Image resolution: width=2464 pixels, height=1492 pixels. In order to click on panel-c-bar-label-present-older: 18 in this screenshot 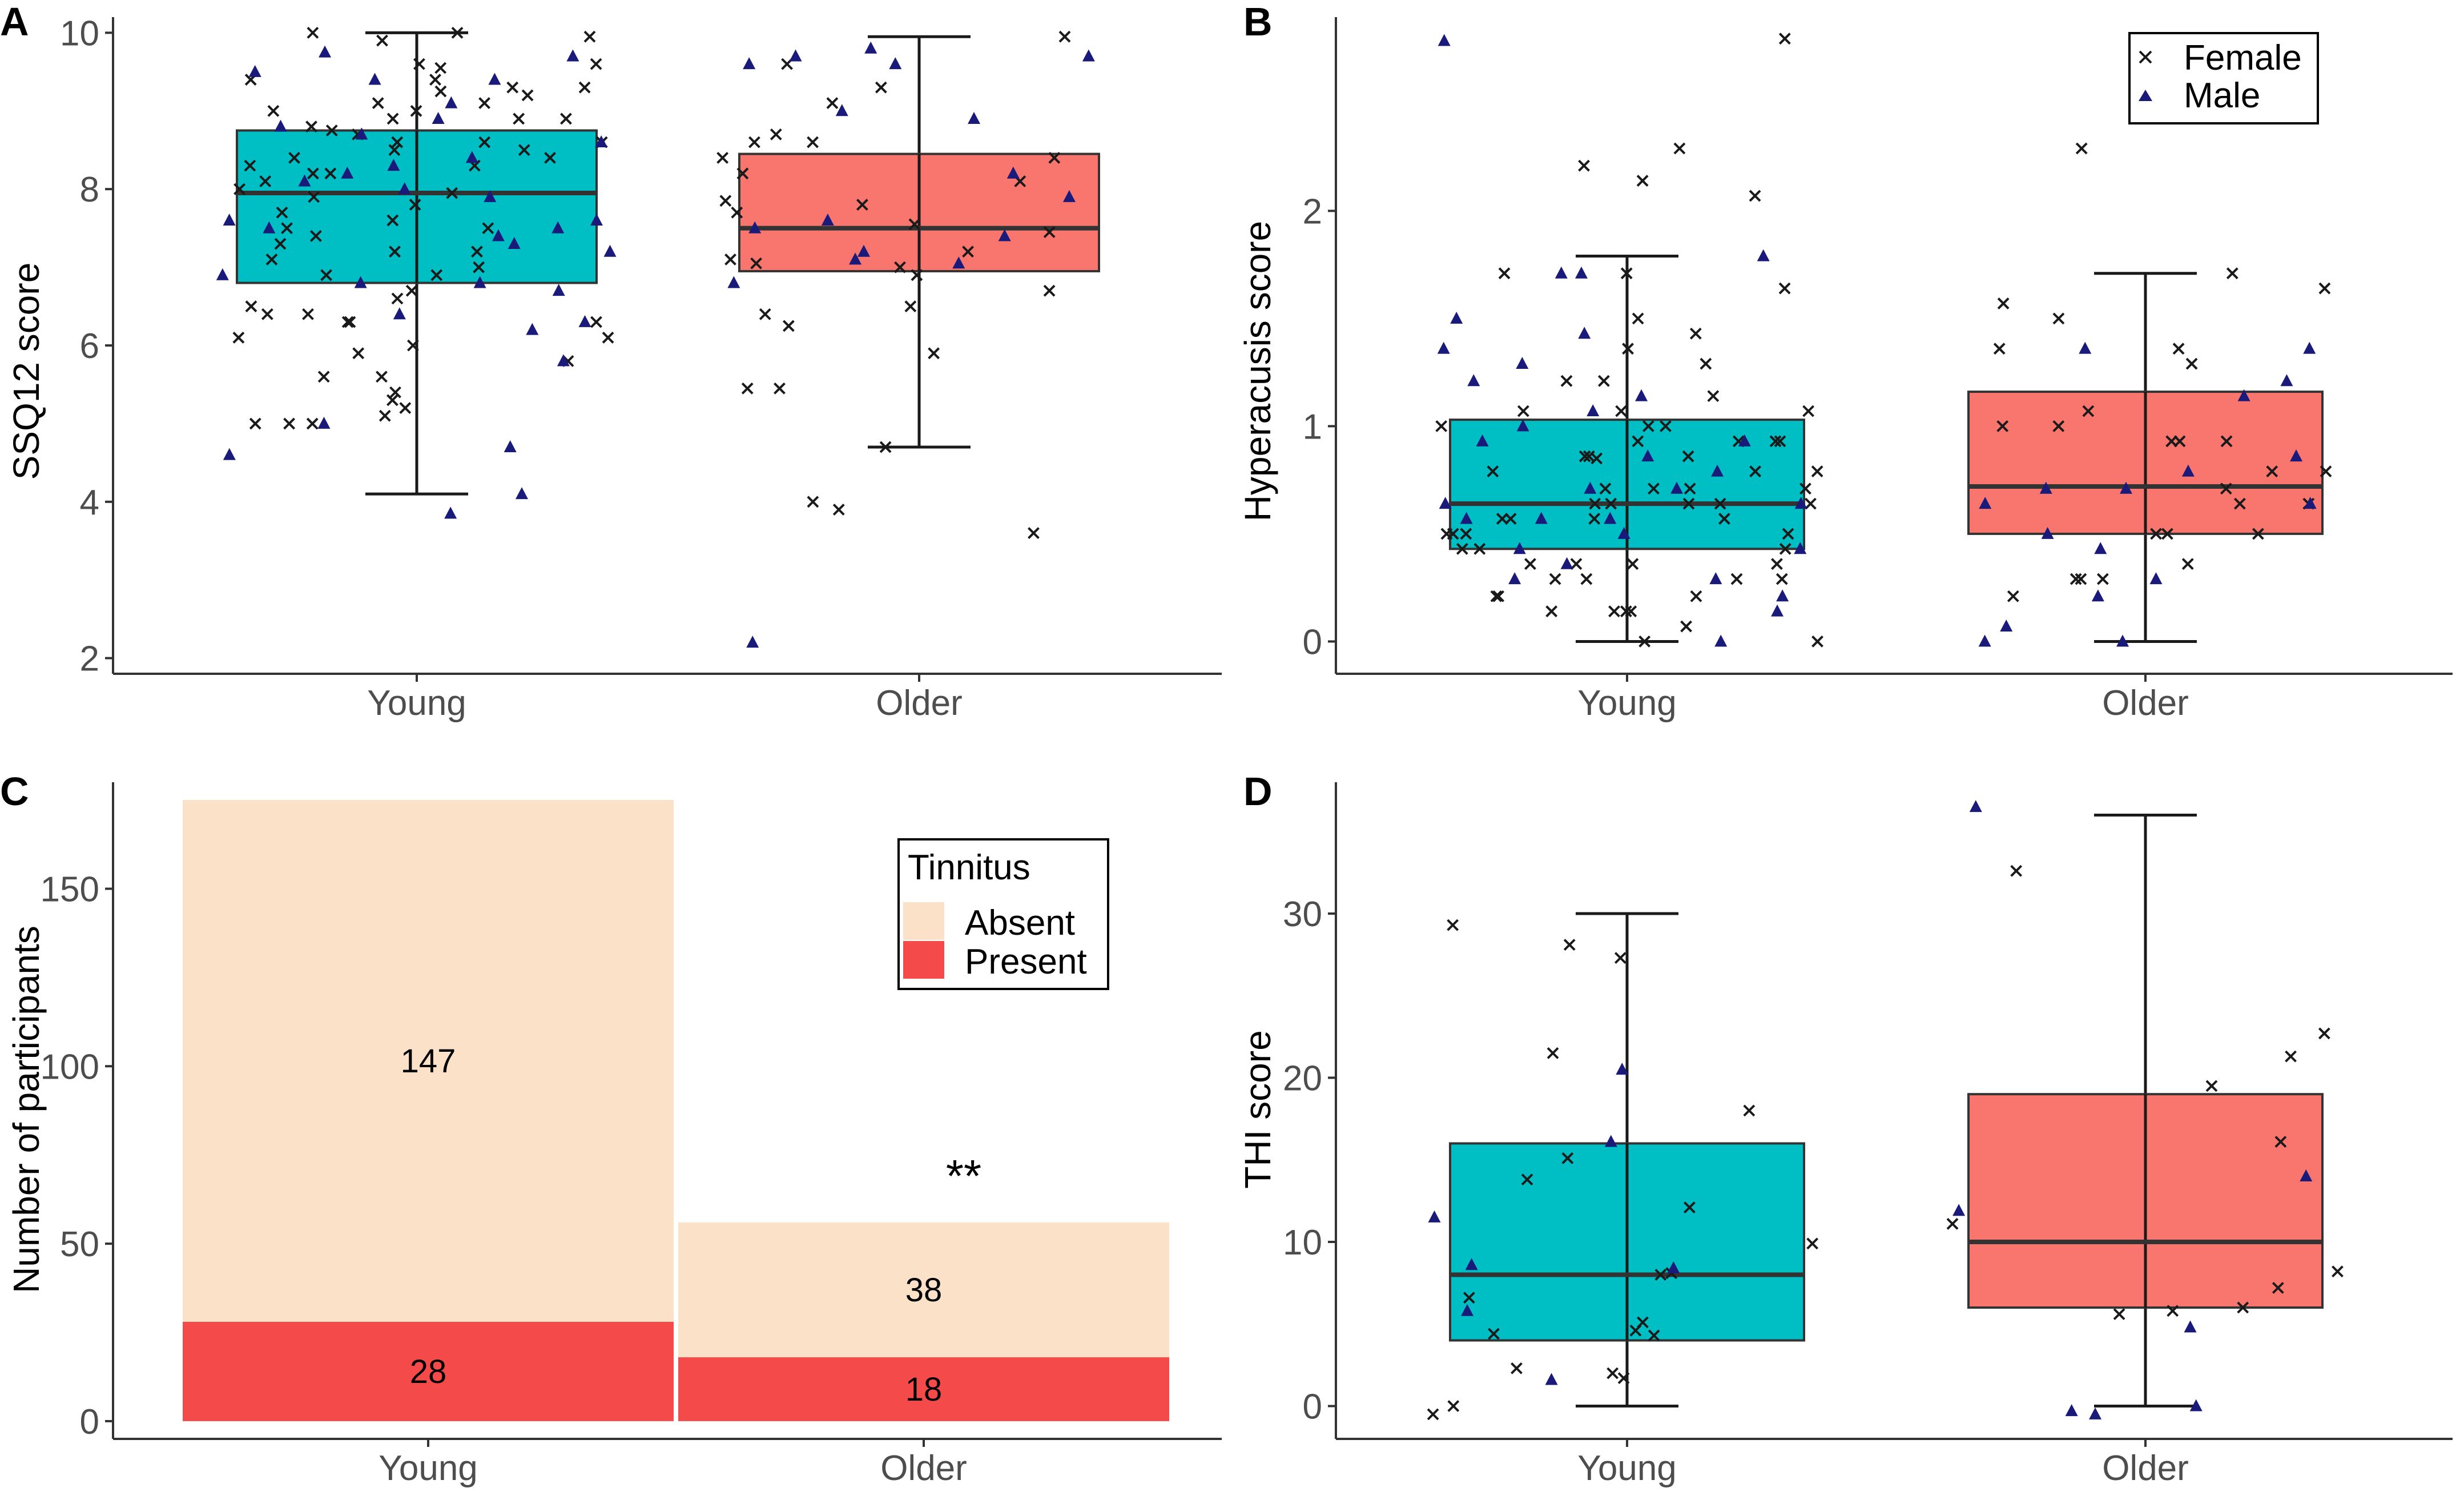, I will do `click(924, 1389)`.